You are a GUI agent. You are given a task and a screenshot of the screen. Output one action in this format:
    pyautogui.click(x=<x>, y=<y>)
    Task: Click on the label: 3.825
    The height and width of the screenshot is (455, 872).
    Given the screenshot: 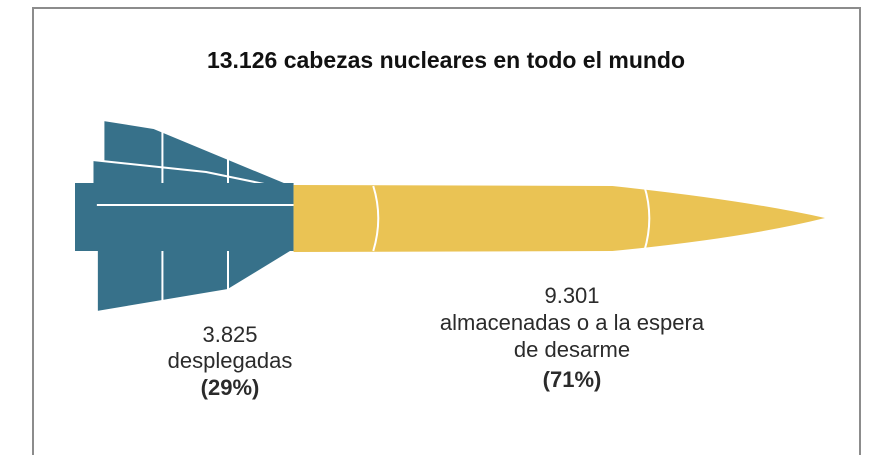 What is the action you would take?
    pyautogui.click(x=229, y=334)
    